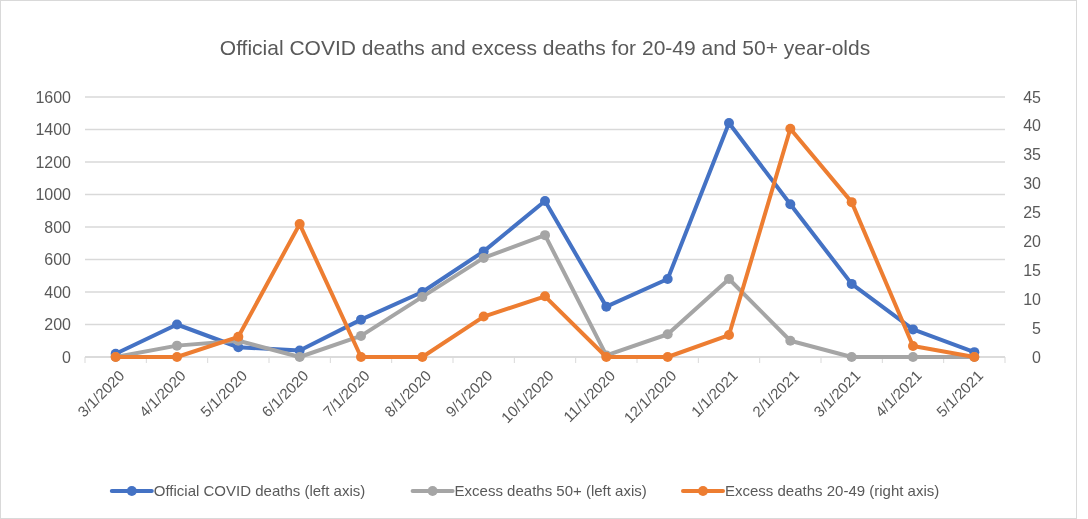 Image resolution: width=1088 pixels, height=519 pixels. I want to click on legend-label: Excess deaths 20-49 (right axis), so click(832, 491).